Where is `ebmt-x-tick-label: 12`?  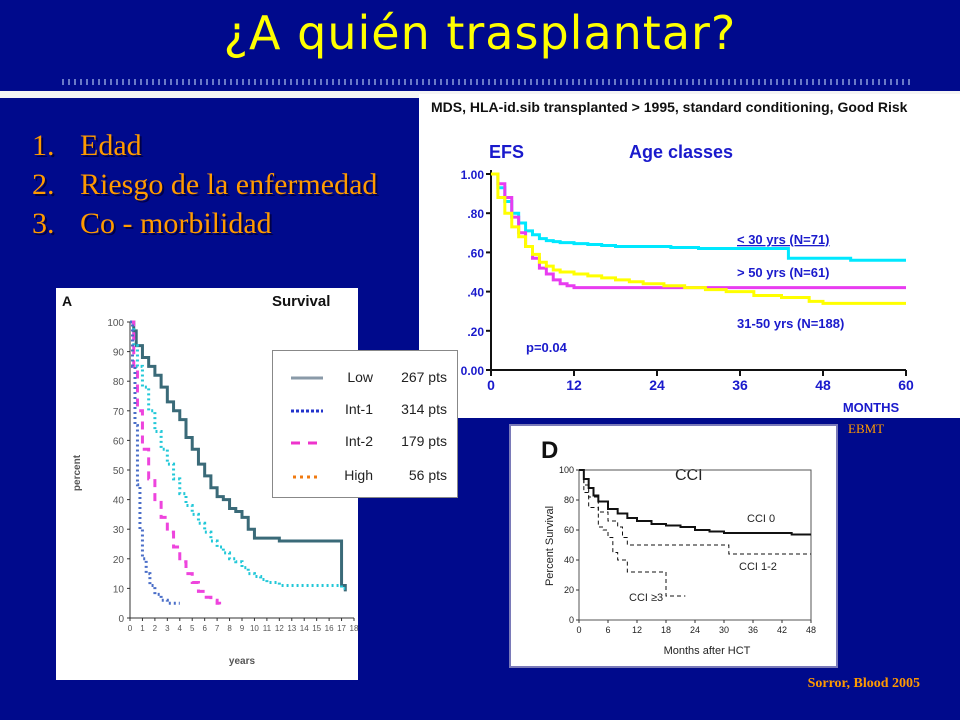
ebmt-x-tick-label: 12 is located at coordinates (574, 385).